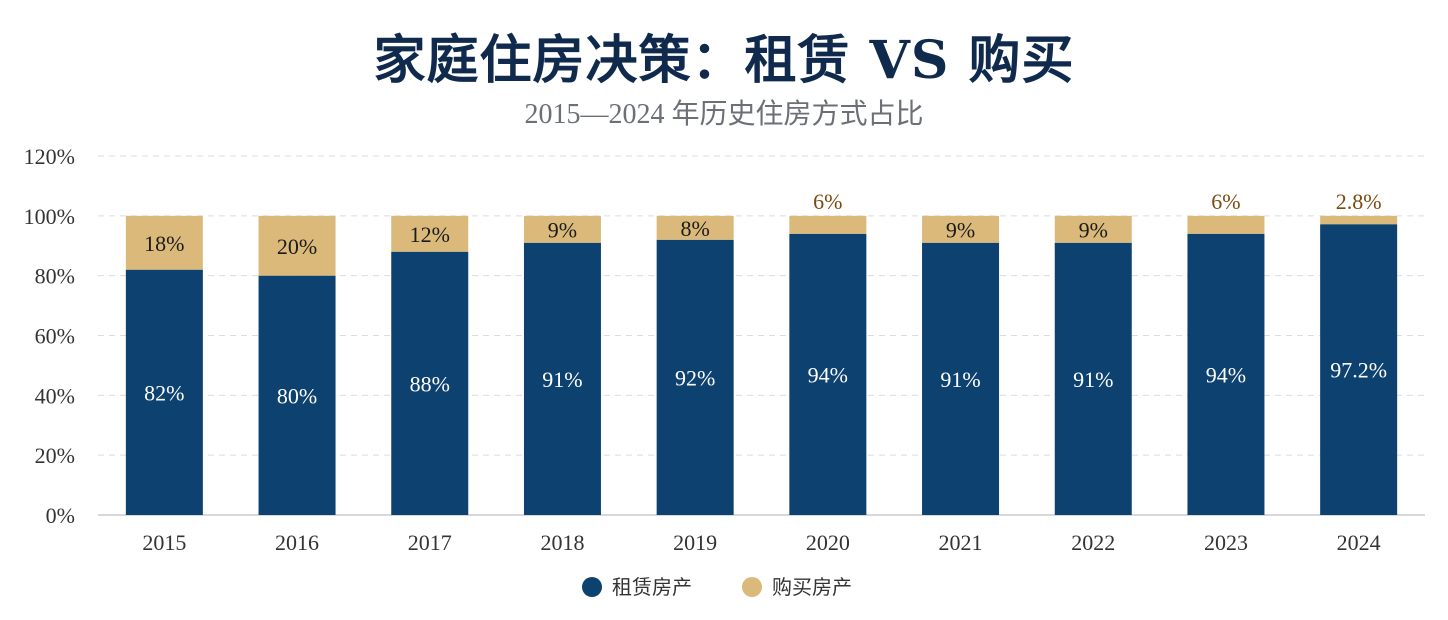 This screenshot has height=620, width=1448. I want to click on x-tick-label: 2019, so click(695, 542).